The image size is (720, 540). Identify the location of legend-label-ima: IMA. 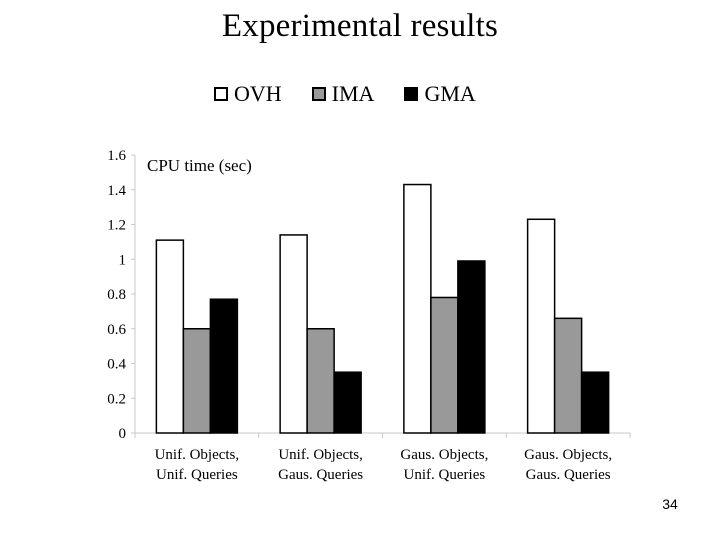
(353, 93).